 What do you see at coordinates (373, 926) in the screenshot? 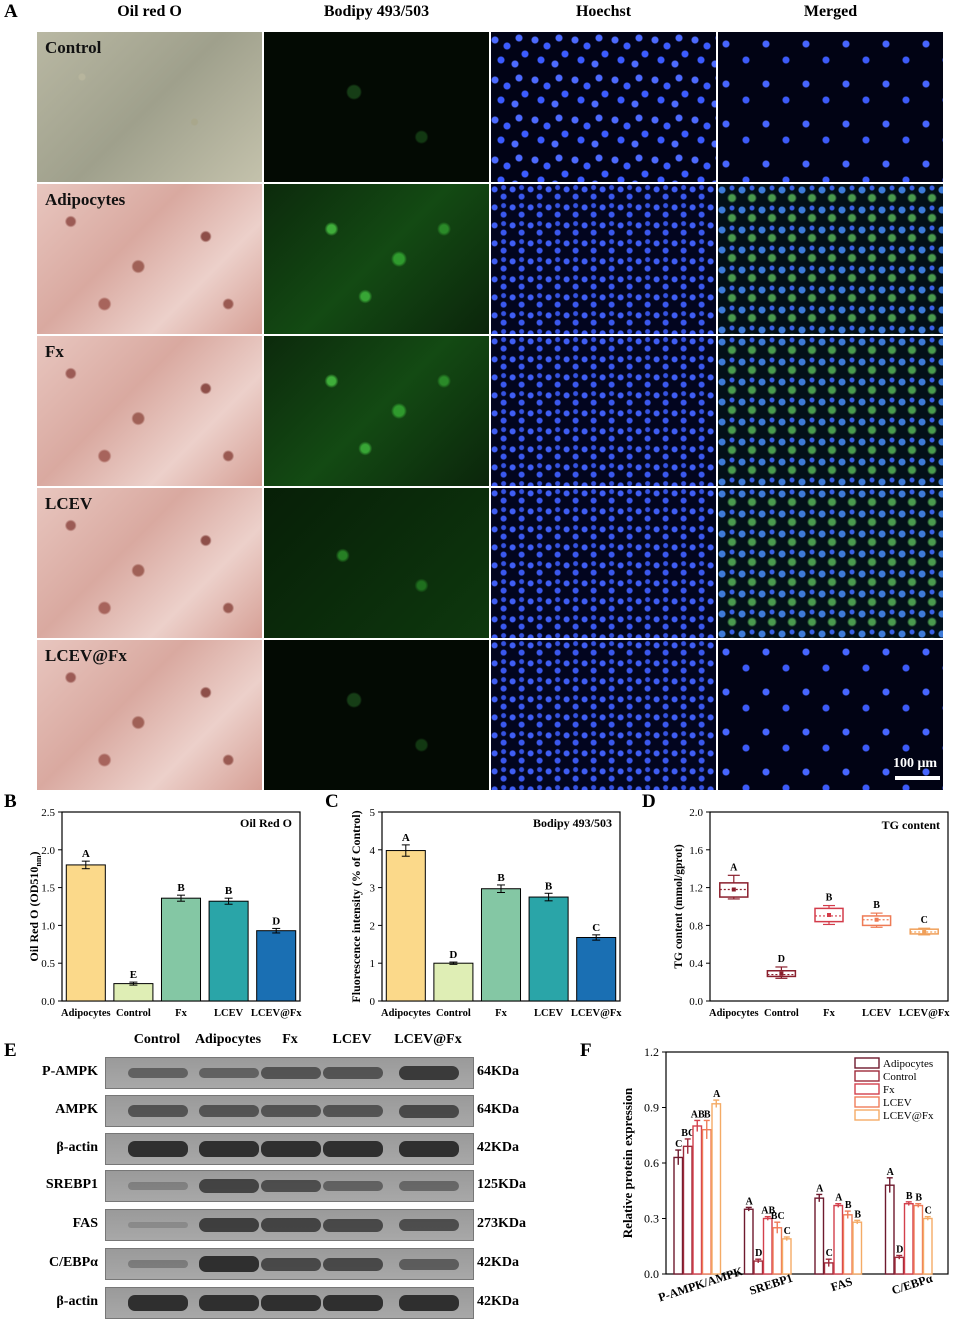
I see `bodipy-ytick-label: 2` at bounding box center [373, 926].